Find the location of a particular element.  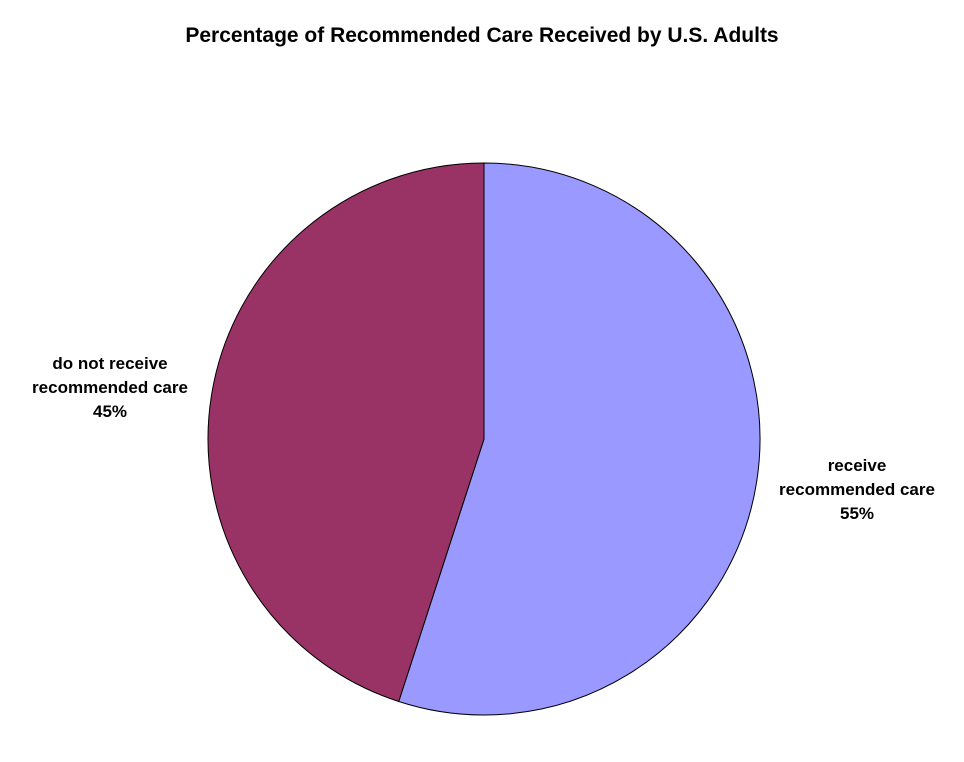

slice-label-do-not-receive: do not receive recommended care 45% is located at coordinates (110, 388).